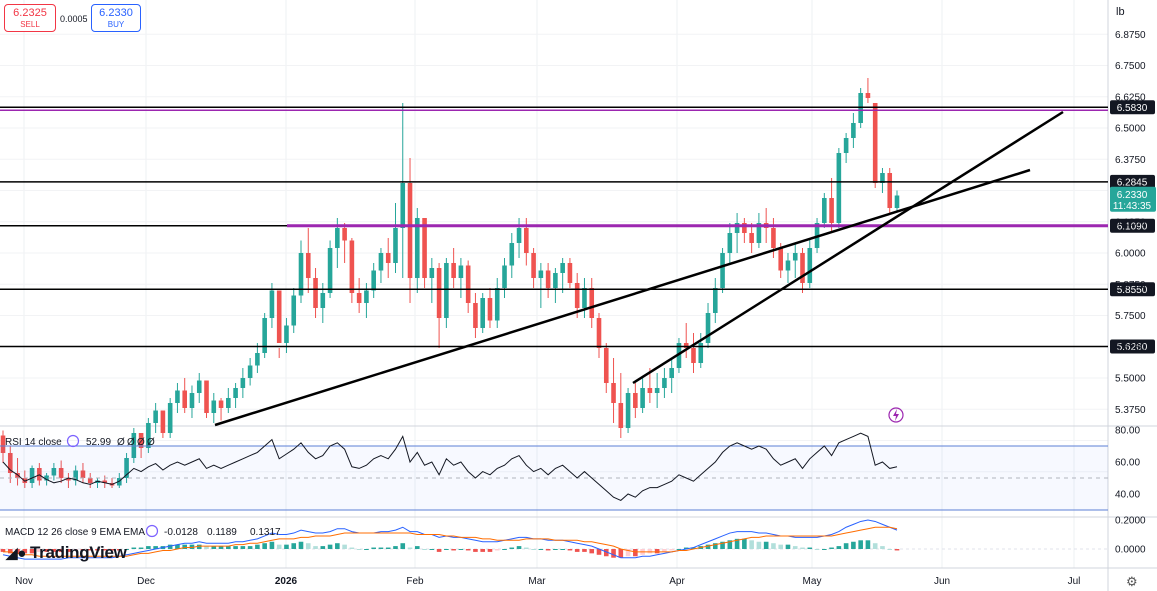 This screenshot has height=591, width=1157. What do you see at coordinates (1127, 495) in the screenshot?
I see `rsi-axis-tick: 40.00` at bounding box center [1127, 495].